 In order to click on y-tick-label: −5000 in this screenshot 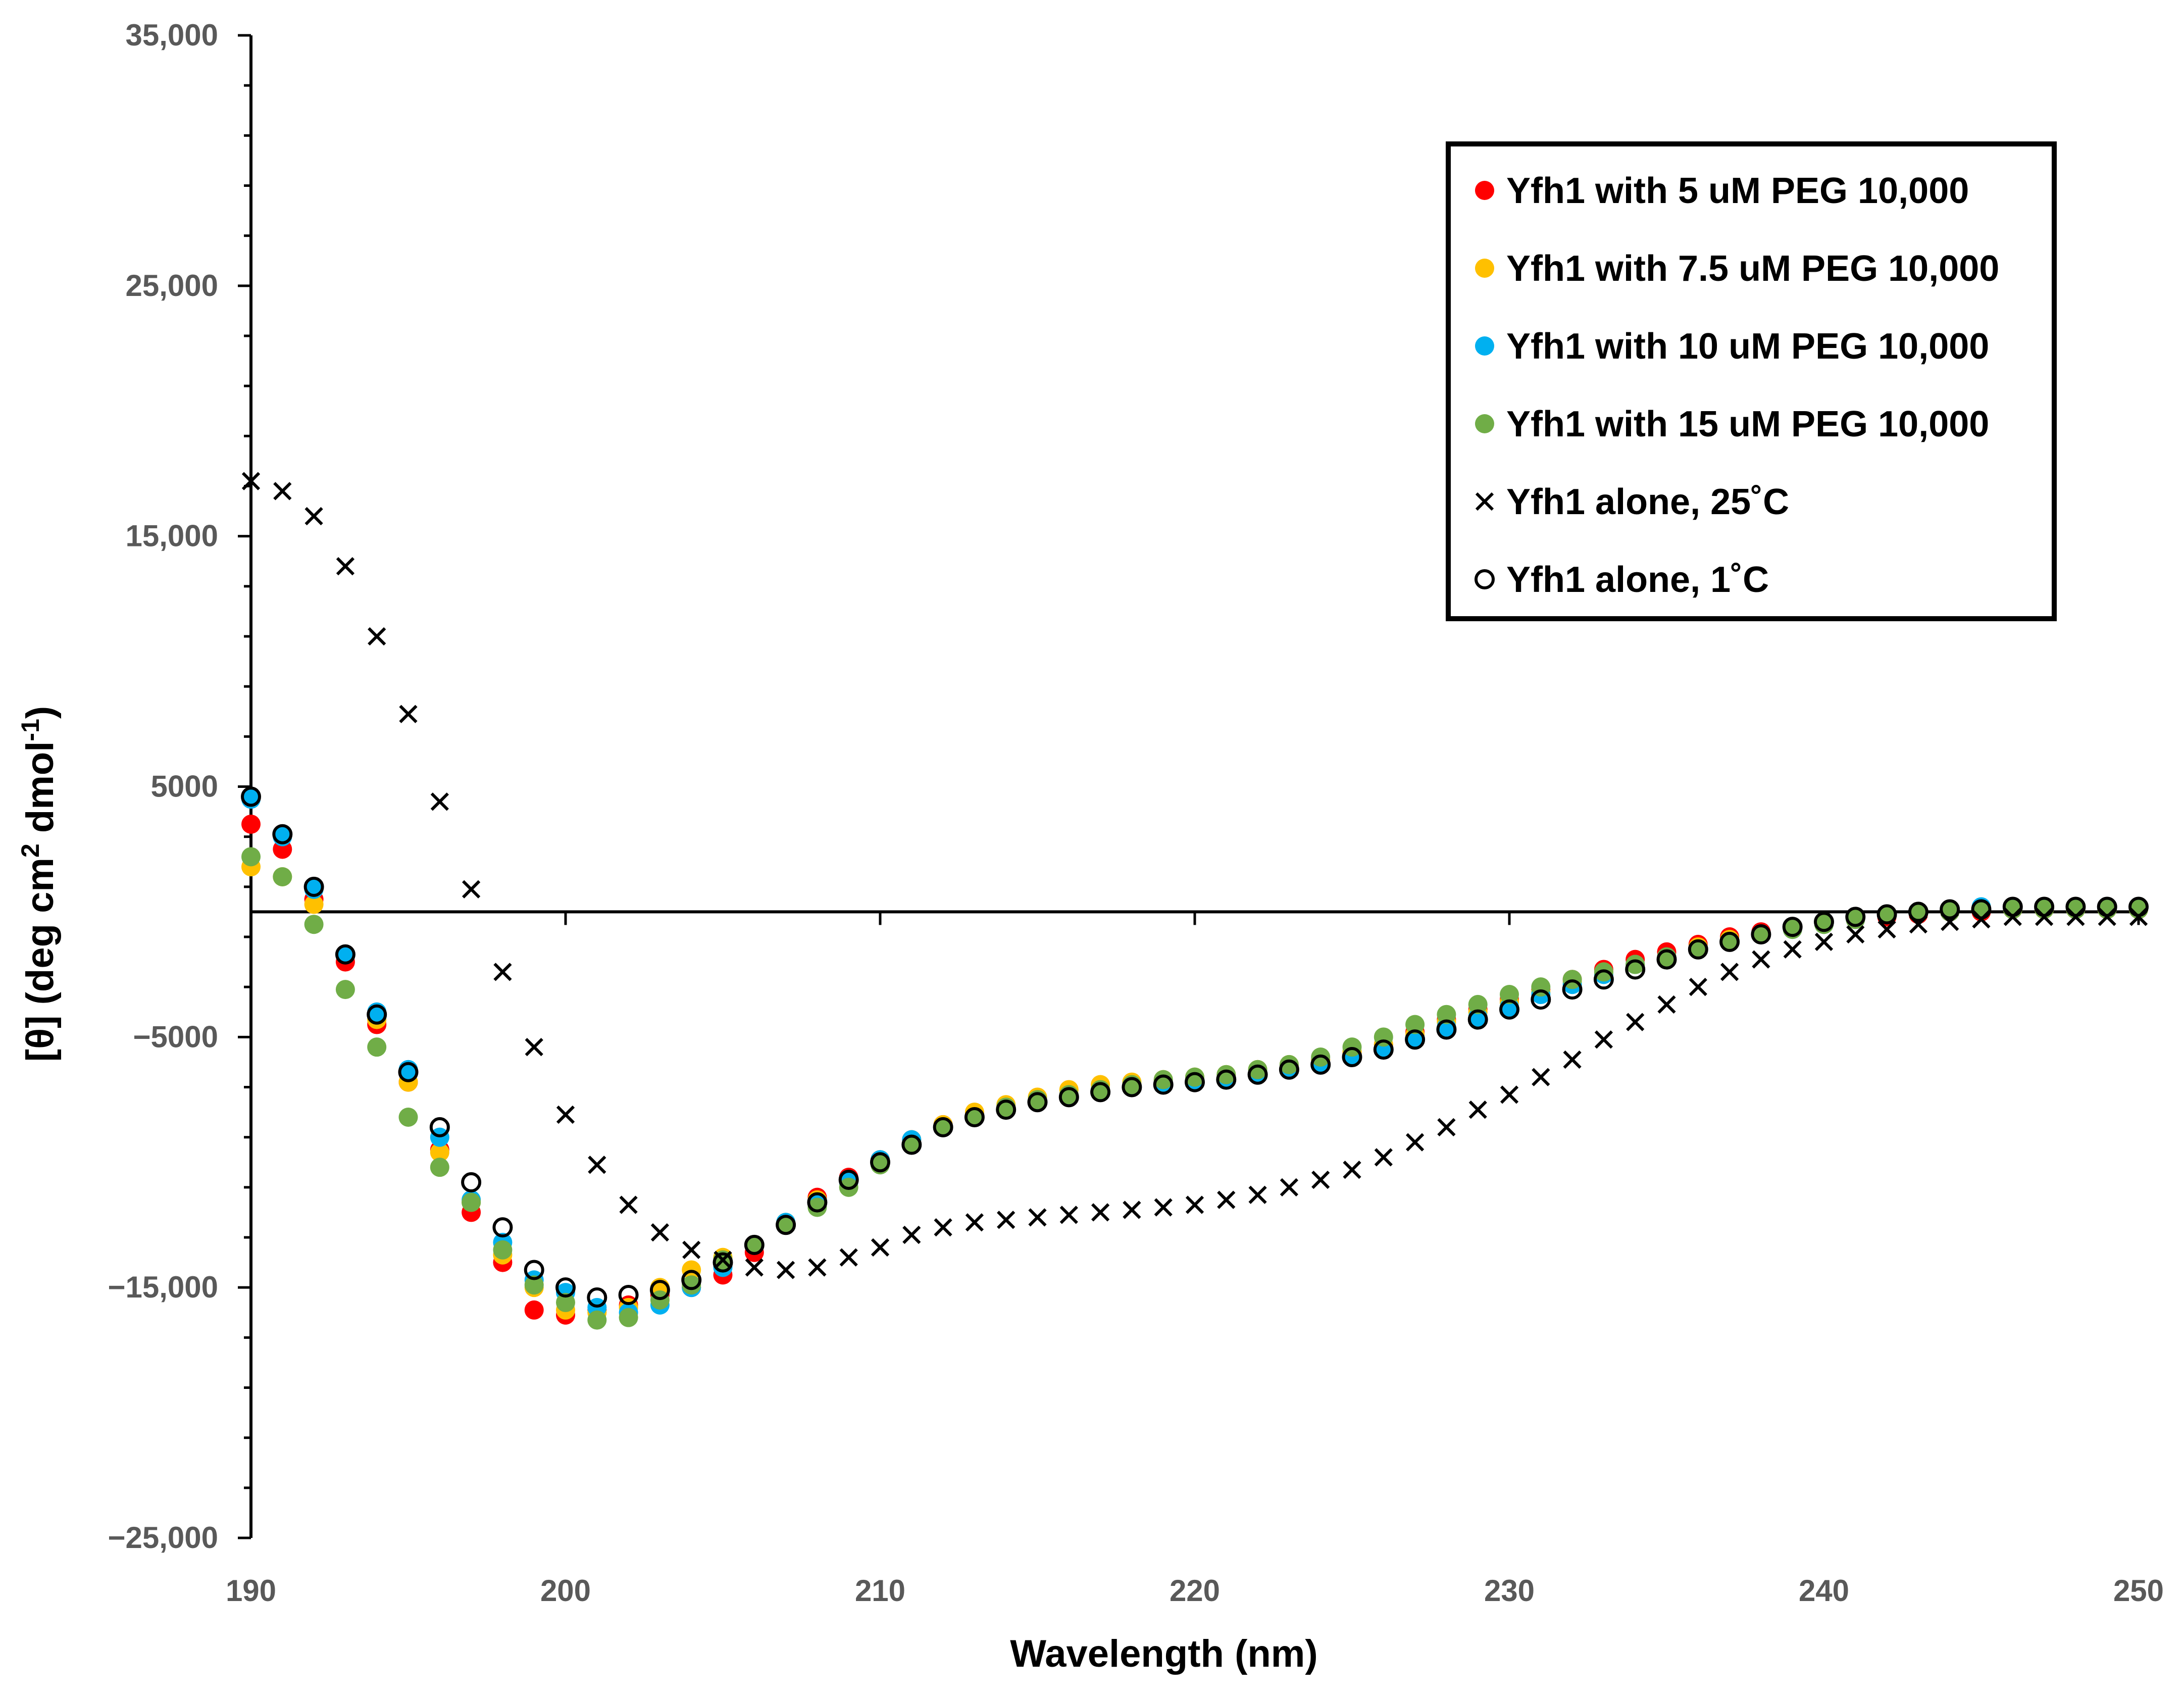, I will do `click(175, 1037)`.